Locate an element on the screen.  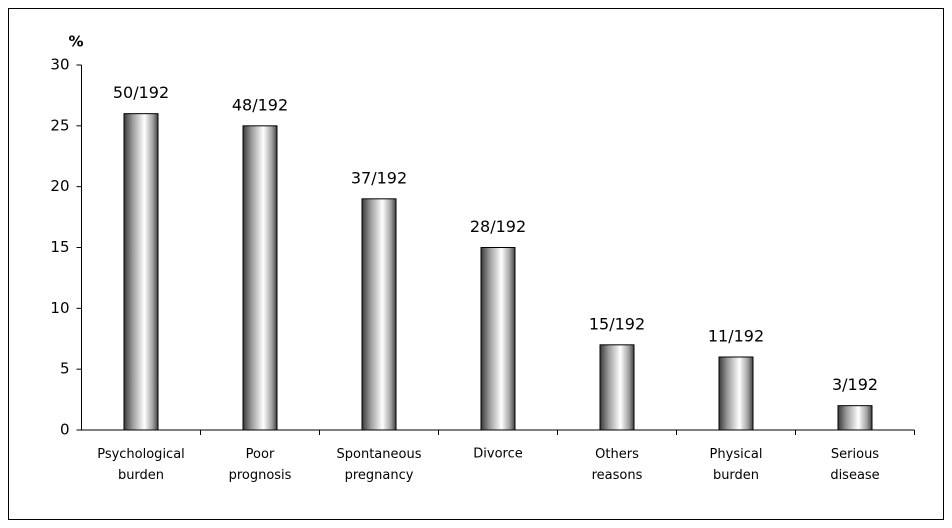
y-tick-label: 5 is located at coordinates (65, 369).